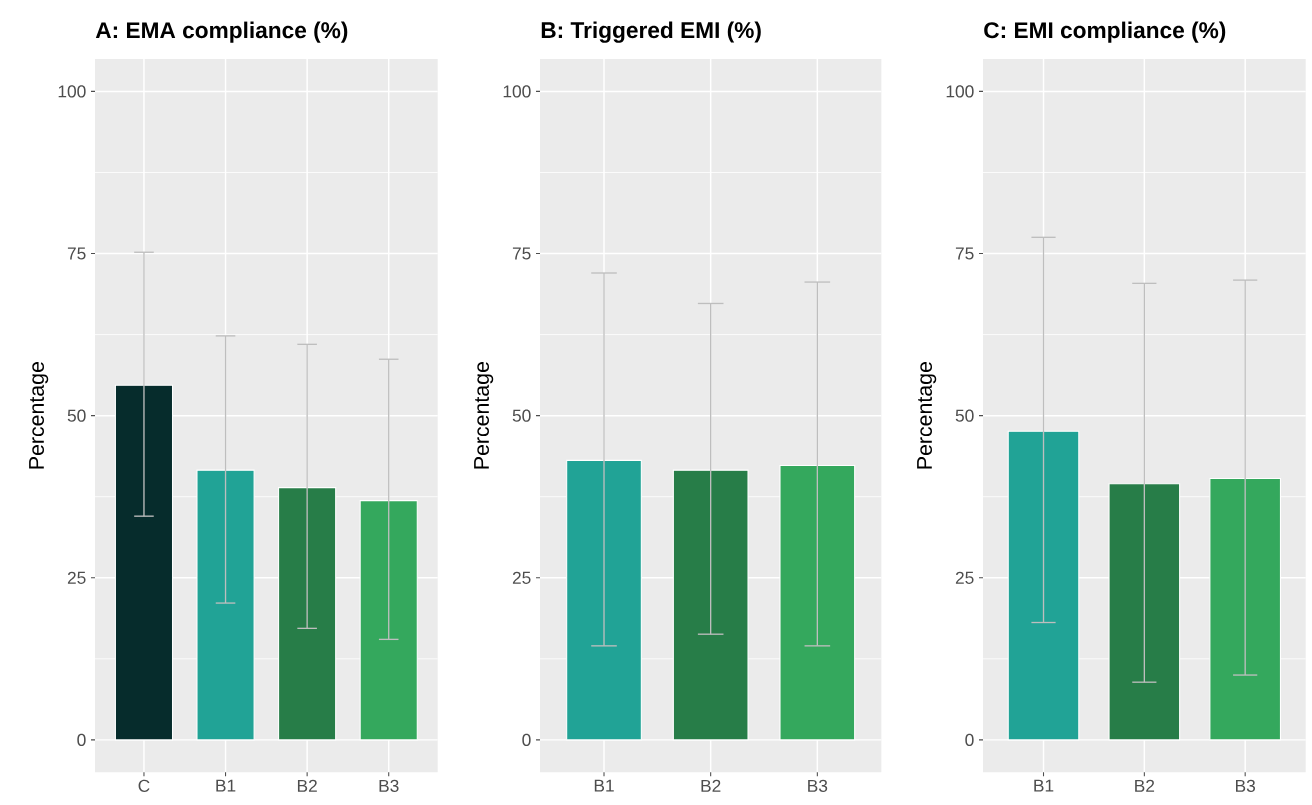 The width and height of the screenshot is (1312, 805). What do you see at coordinates (221, 32) in the screenshot?
I see `chart-title: A: EMA compliance (%)` at bounding box center [221, 32].